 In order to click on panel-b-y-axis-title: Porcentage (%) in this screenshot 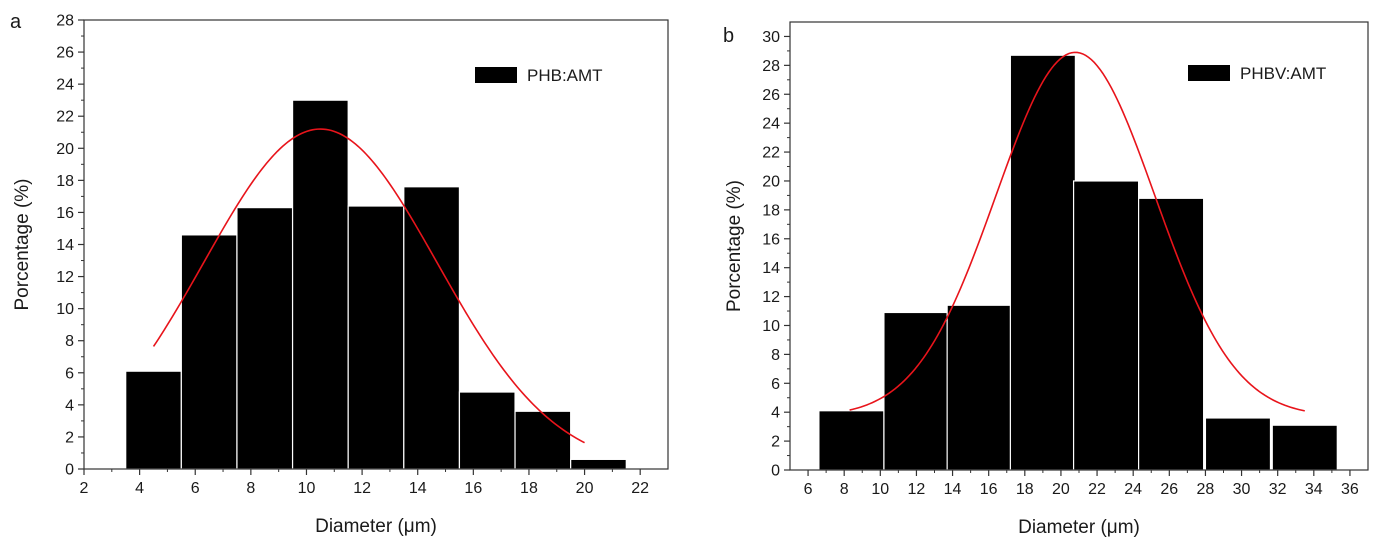, I will do `click(734, 246)`.